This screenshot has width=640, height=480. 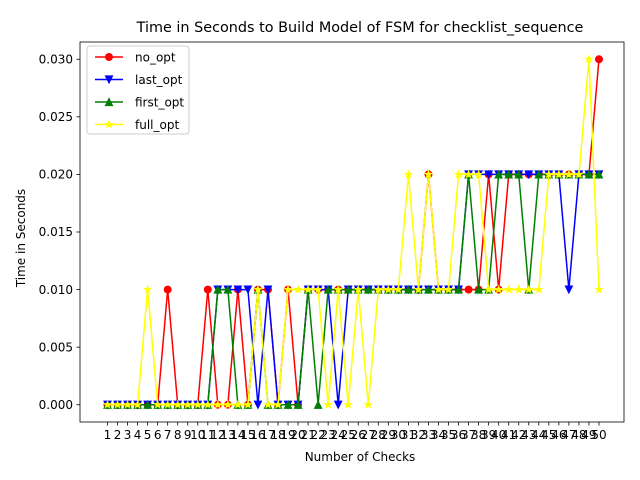 What do you see at coordinates (247, 435) in the screenshot?
I see `x-tick-label: 15` at bounding box center [247, 435].